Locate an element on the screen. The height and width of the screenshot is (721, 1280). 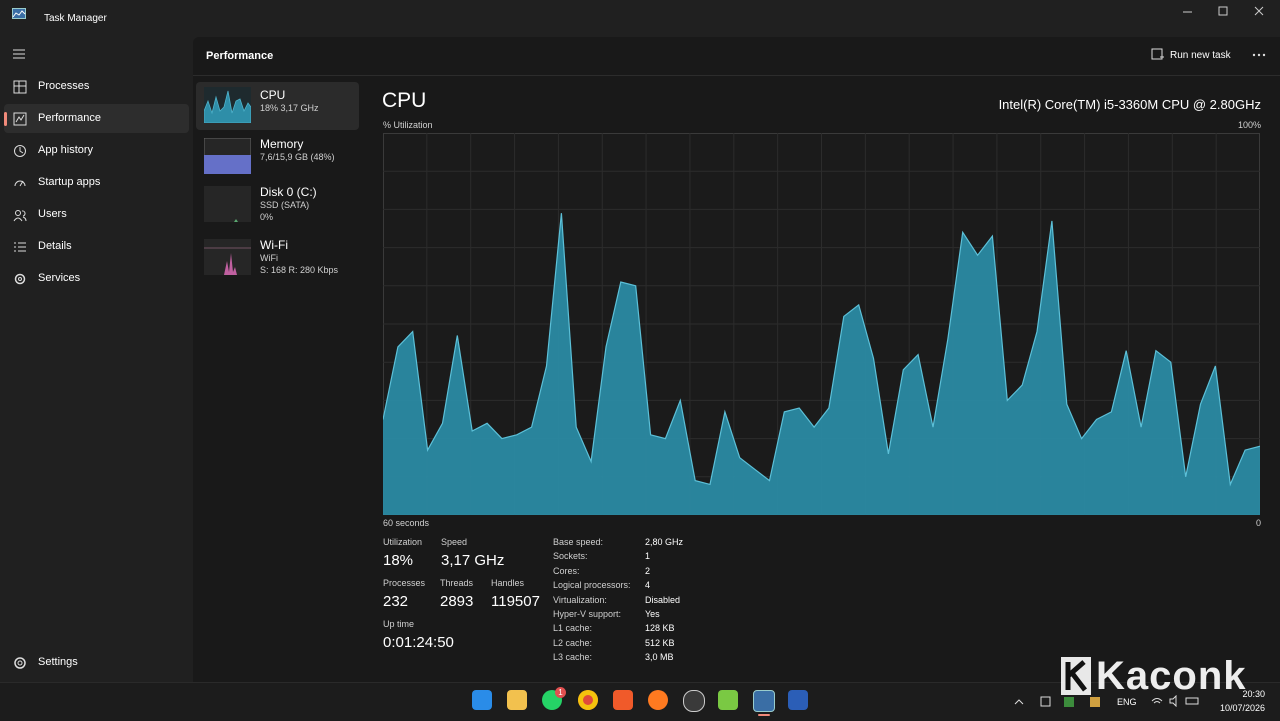
nav-item: Startup apps is located at coordinates (96, 182).